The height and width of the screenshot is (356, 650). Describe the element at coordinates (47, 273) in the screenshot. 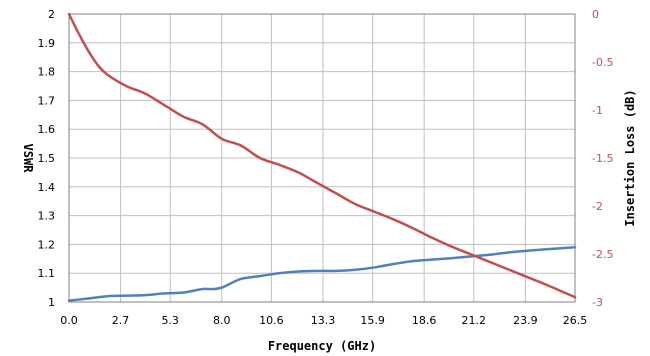

I see `left-tick-label: 1.1` at that location.